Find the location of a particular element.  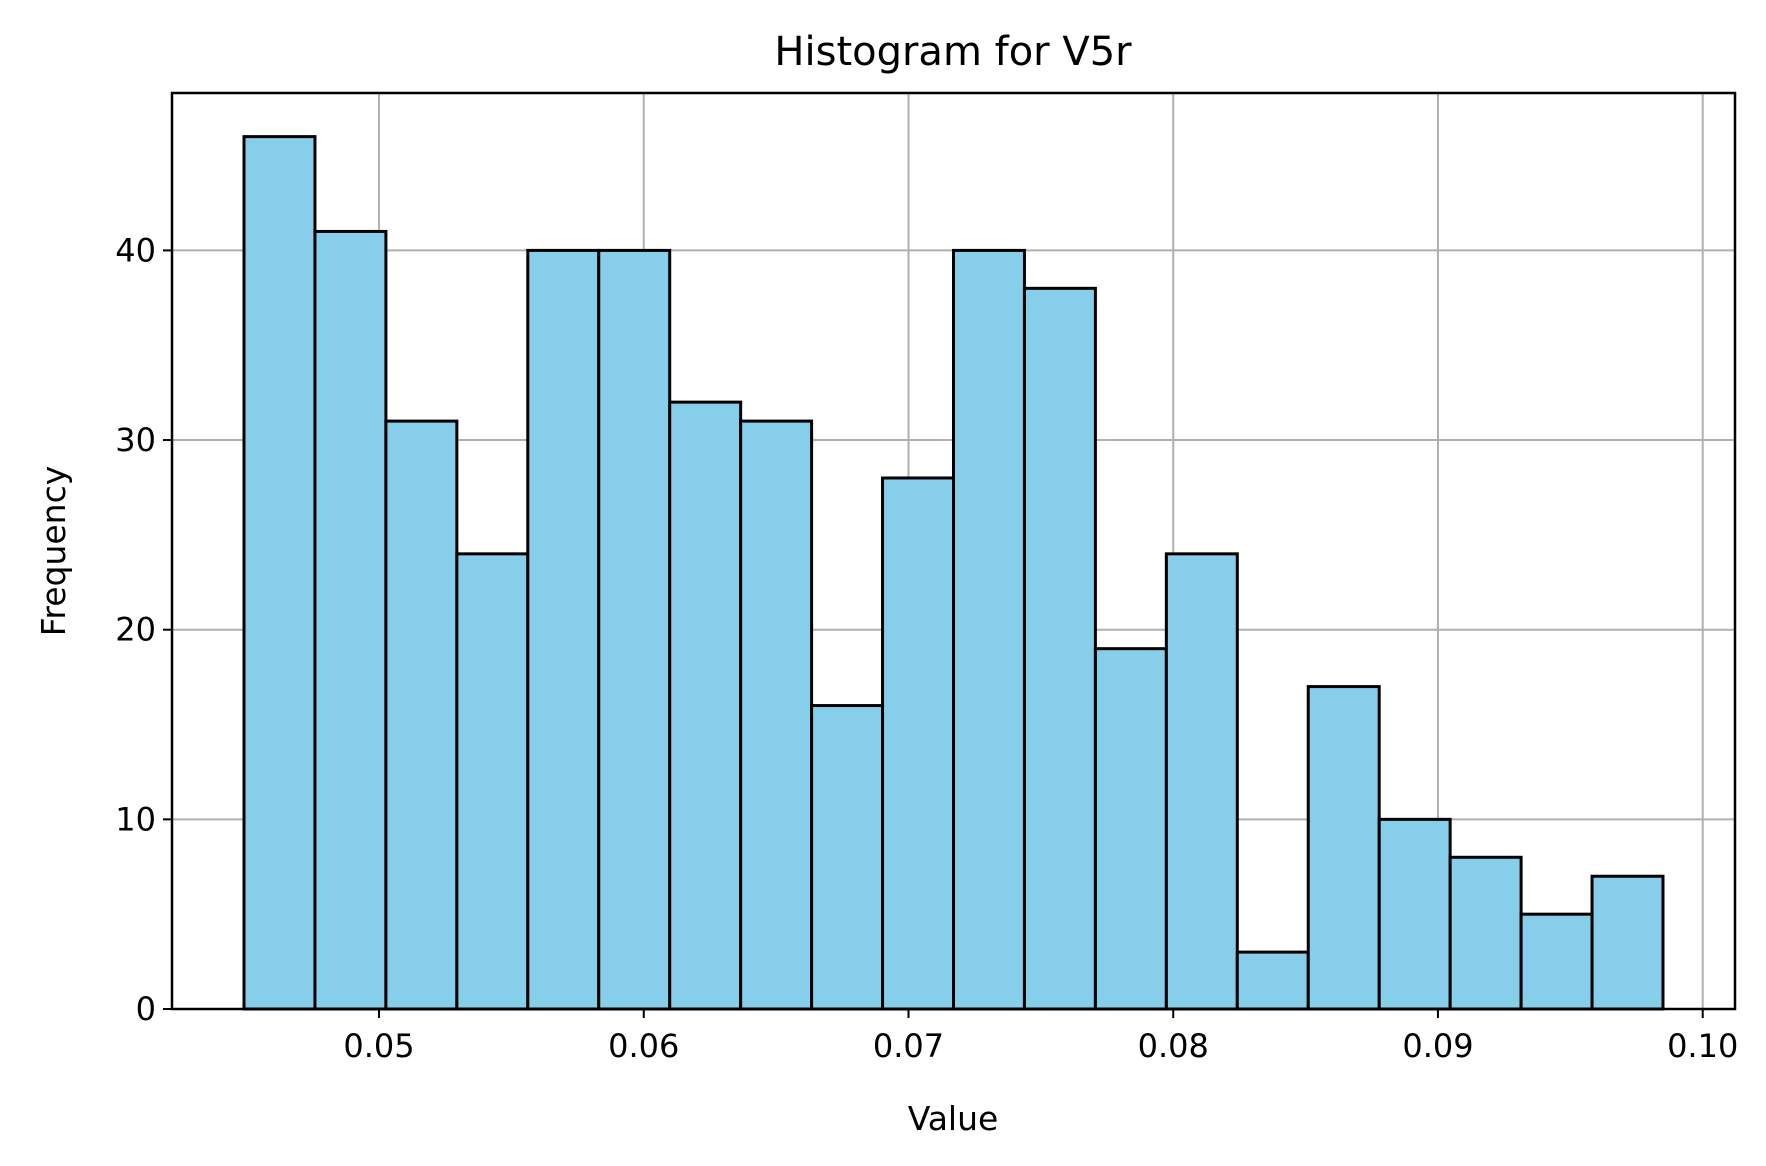

x-axis-label: Value is located at coordinates (953, 1118).